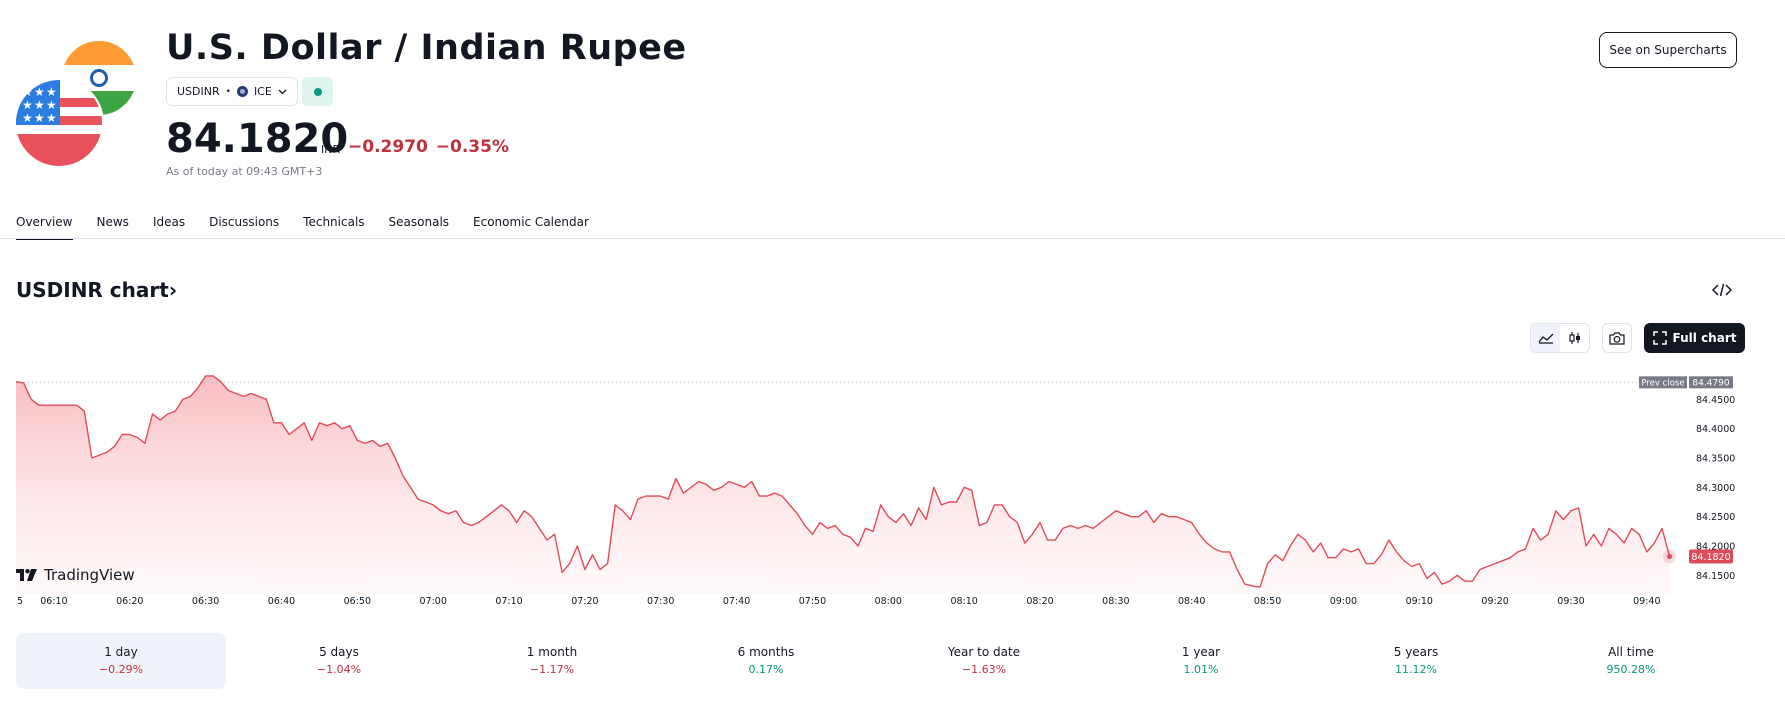 The width and height of the screenshot is (1785, 711). What do you see at coordinates (1663, 382) in the screenshot?
I see `prev-close-tag` at bounding box center [1663, 382].